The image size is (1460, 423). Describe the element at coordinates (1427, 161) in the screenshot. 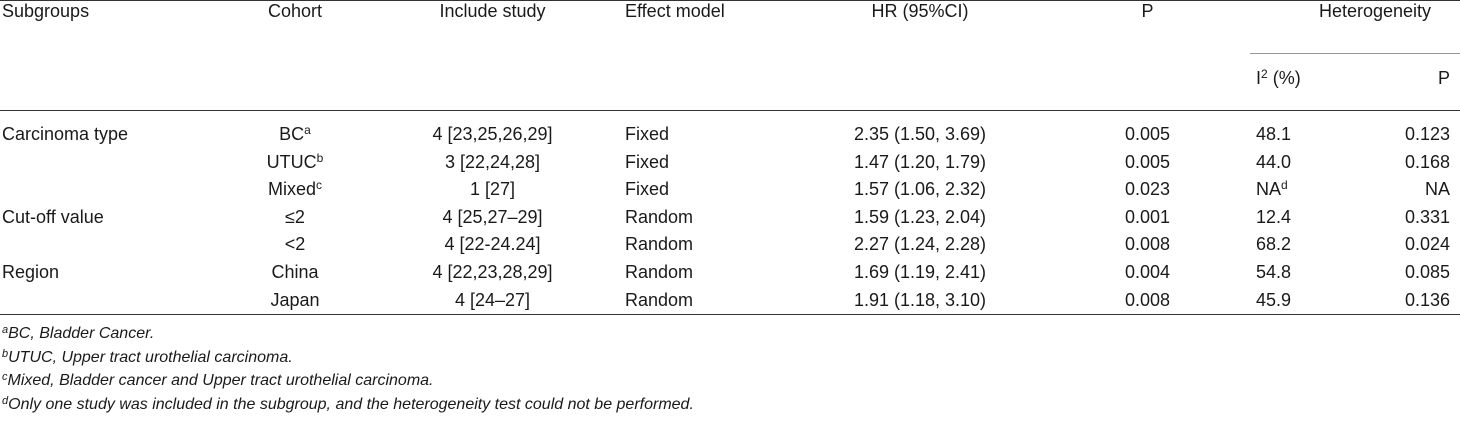

I see `heterogeneity-p-cell: 0.168` at that location.